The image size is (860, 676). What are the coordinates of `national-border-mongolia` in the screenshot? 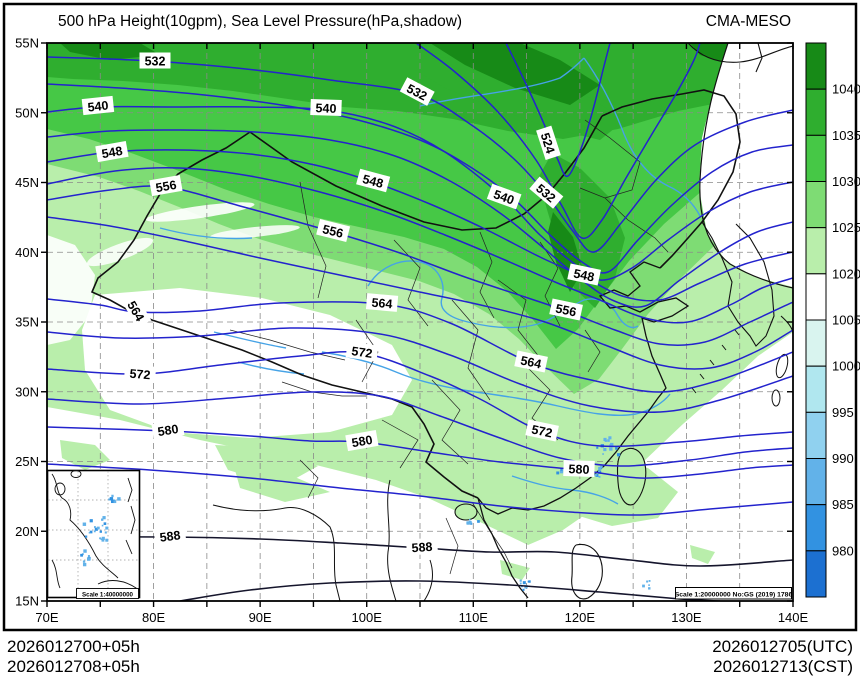 It's located at (426, 173).